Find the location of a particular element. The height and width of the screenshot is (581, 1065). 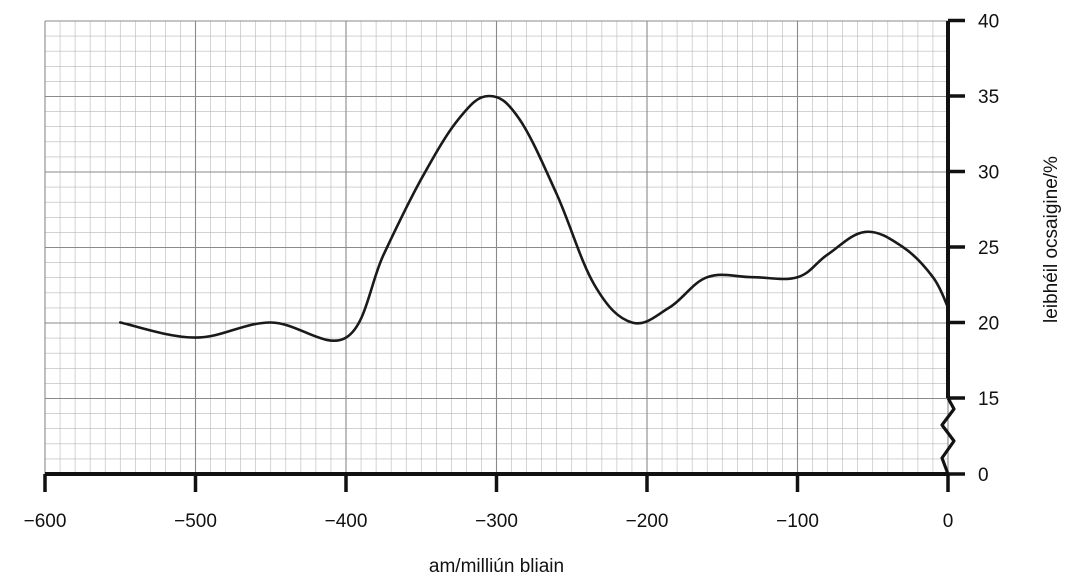

x-axis-title: am/milliún bliain is located at coordinates (496, 566).